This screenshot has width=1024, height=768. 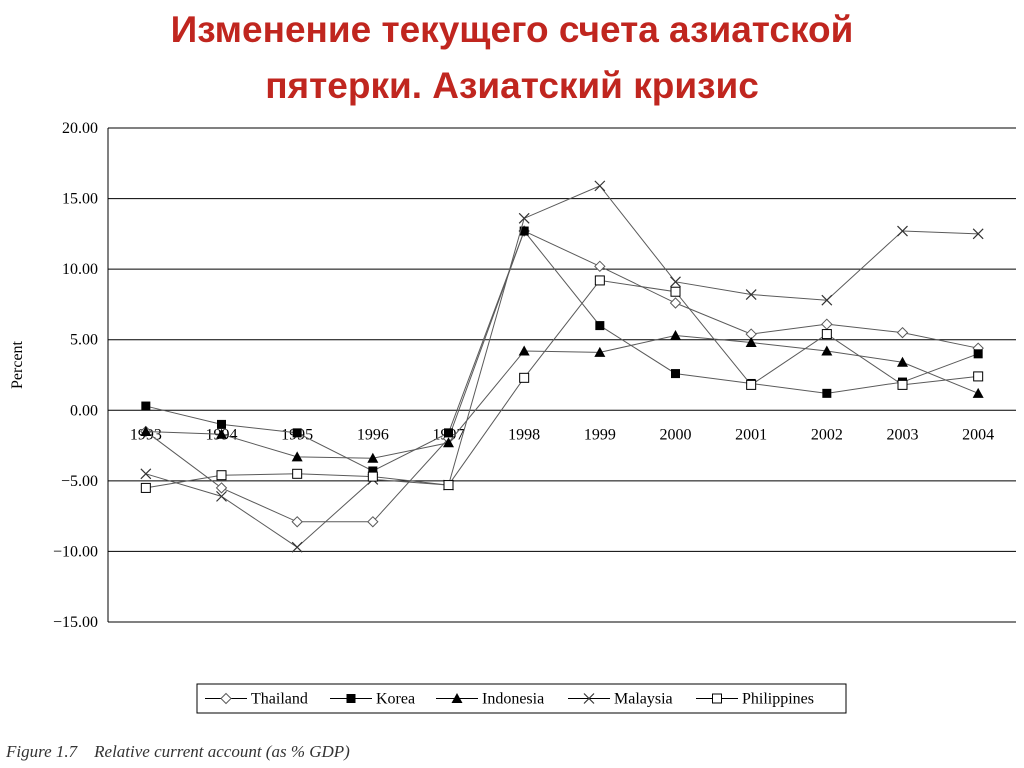 I want to click on slide-title-line2: пятерки. Азиатский кризис, so click(x=512, y=85).